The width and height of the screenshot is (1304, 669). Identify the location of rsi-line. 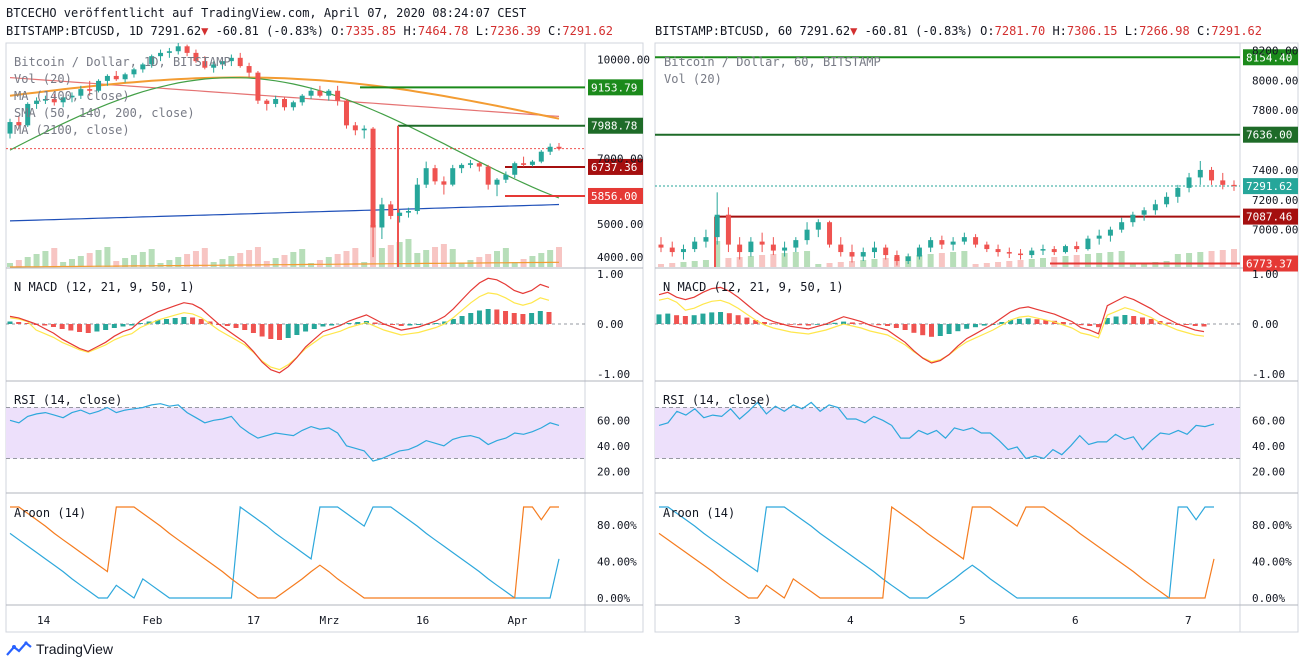
(936, 430).